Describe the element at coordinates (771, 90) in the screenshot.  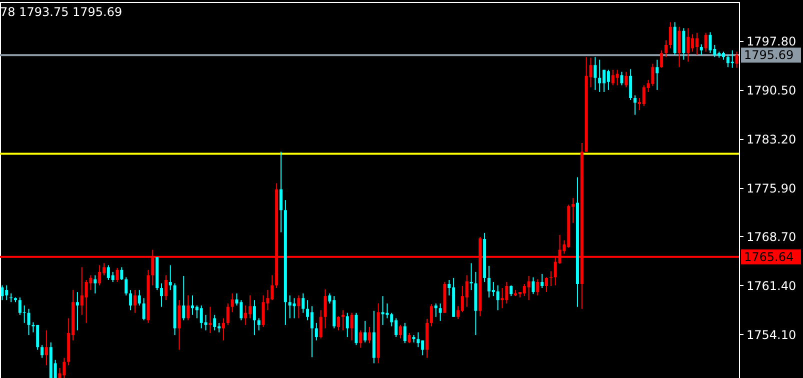
I see `y-tick-label: 1790.50` at that location.